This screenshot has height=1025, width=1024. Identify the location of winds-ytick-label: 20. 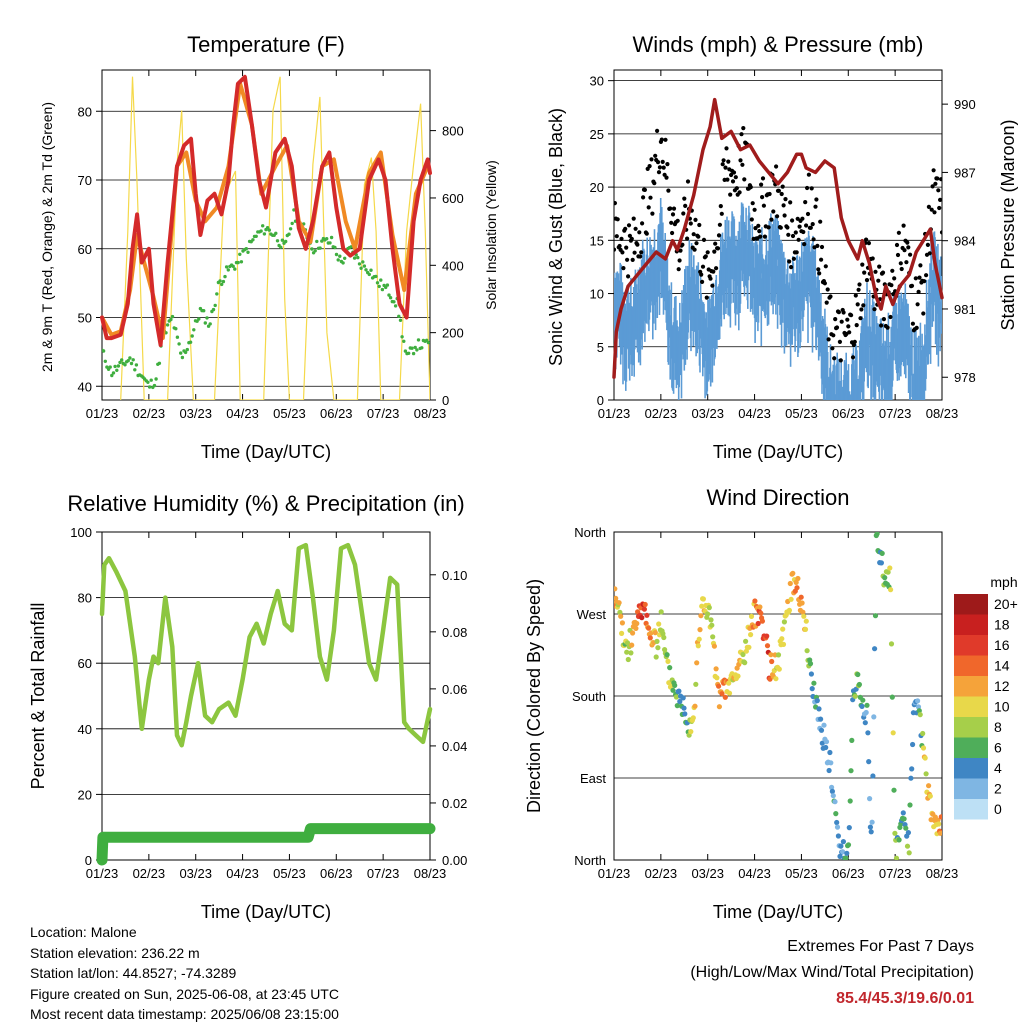
(597, 187).